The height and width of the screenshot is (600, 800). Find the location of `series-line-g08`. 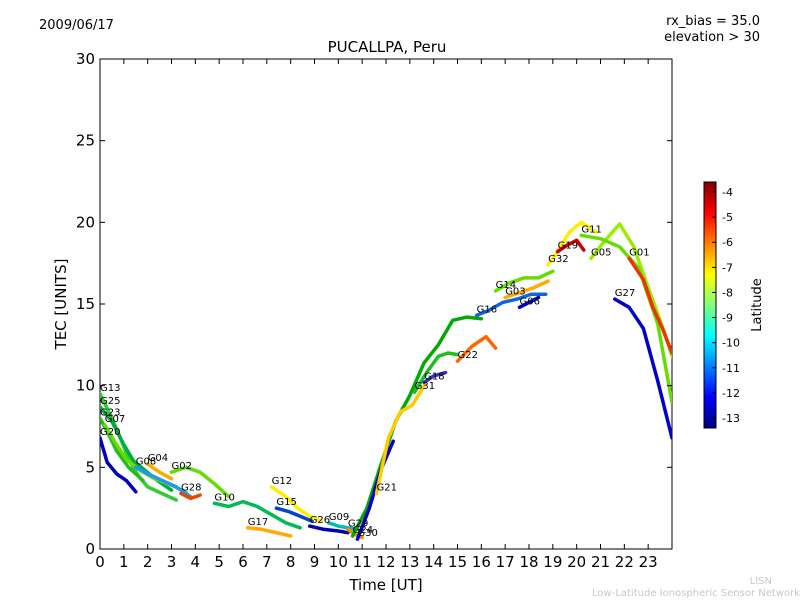

series-line-g08 is located at coordinates (163, 482).